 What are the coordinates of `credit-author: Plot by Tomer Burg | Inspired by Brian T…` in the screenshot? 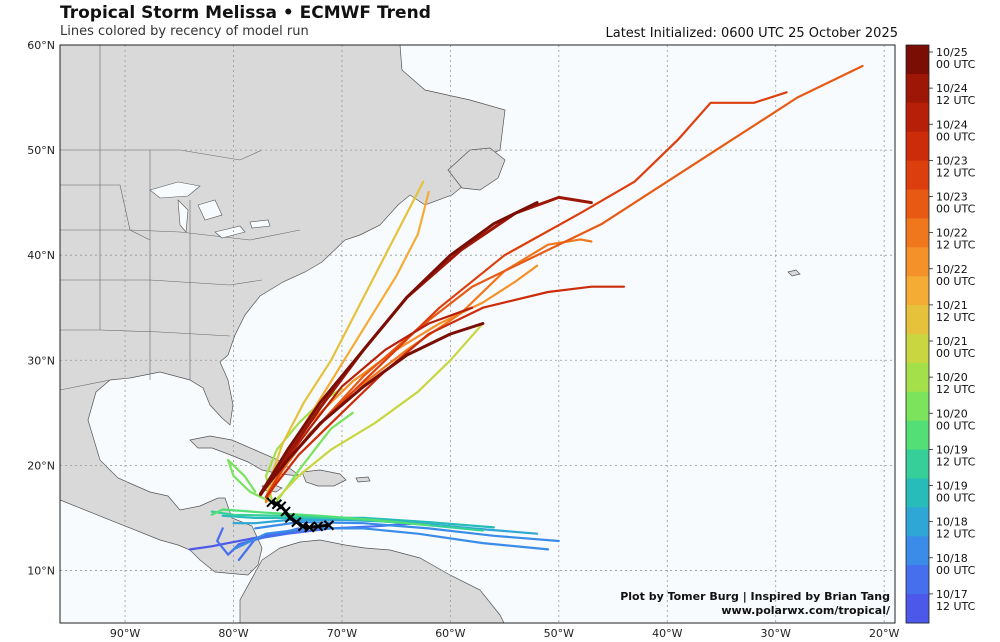 It's located at (755, 596).